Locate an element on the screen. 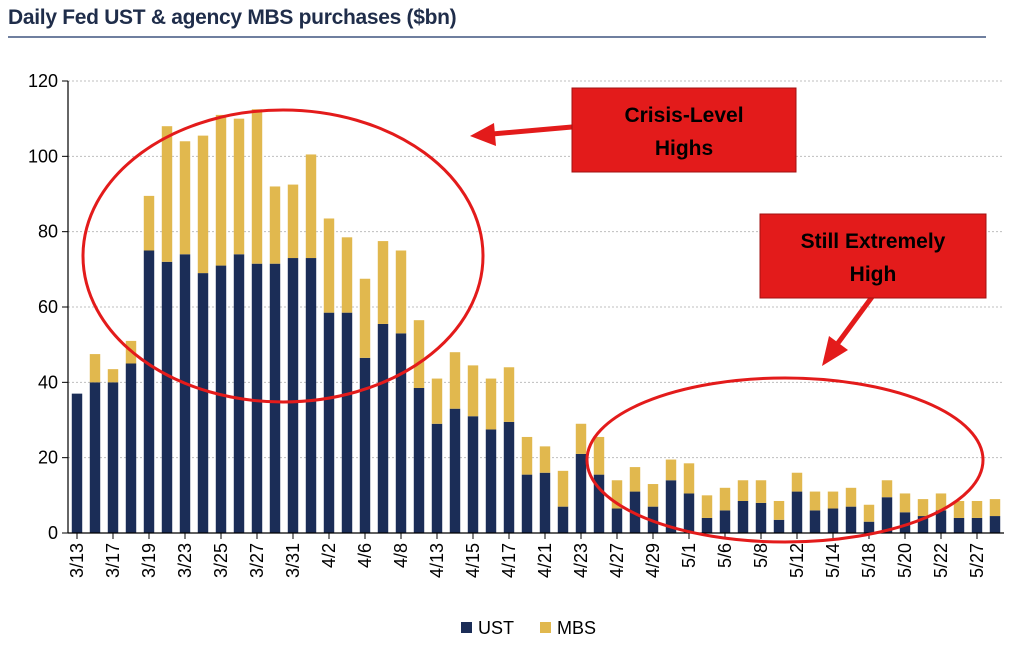 The height and width of the screenshot is (650, 1024). x-tick-label: 3/25 is located at coordinates (221, 560).